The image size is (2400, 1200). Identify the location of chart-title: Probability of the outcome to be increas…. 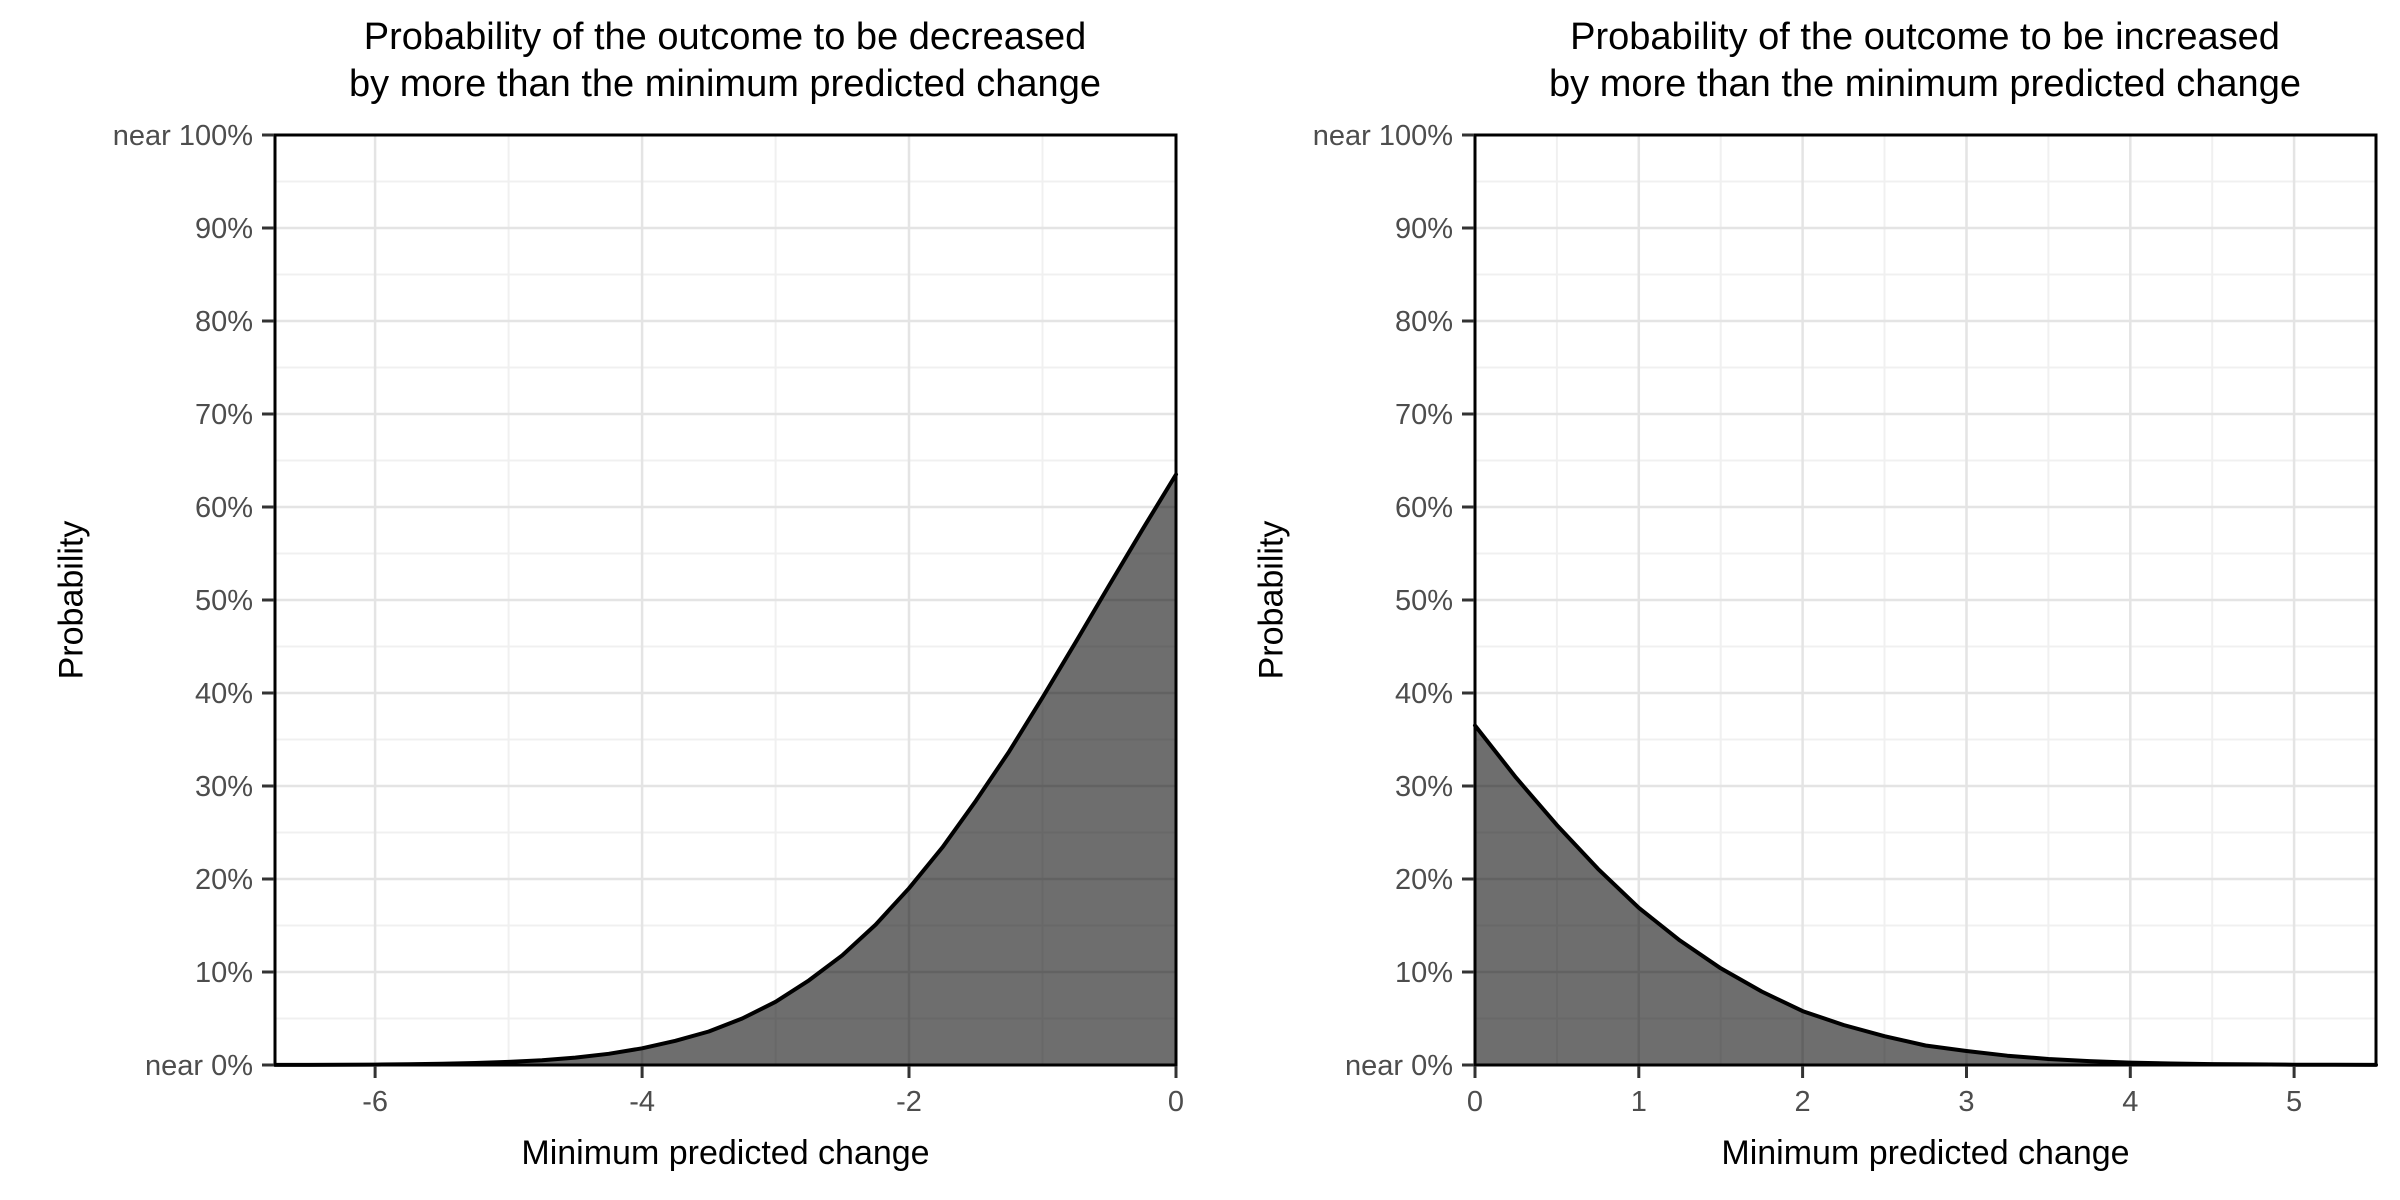
(1925, 60).